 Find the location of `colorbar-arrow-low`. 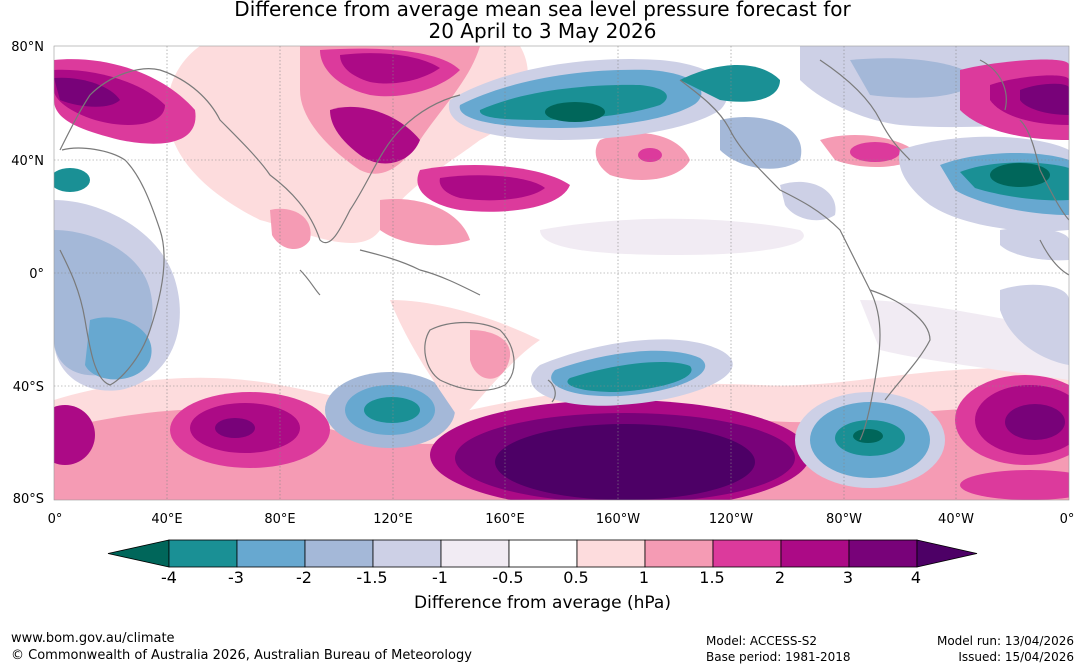

colorbar-arrow-low is located at coordinates (138, 553).